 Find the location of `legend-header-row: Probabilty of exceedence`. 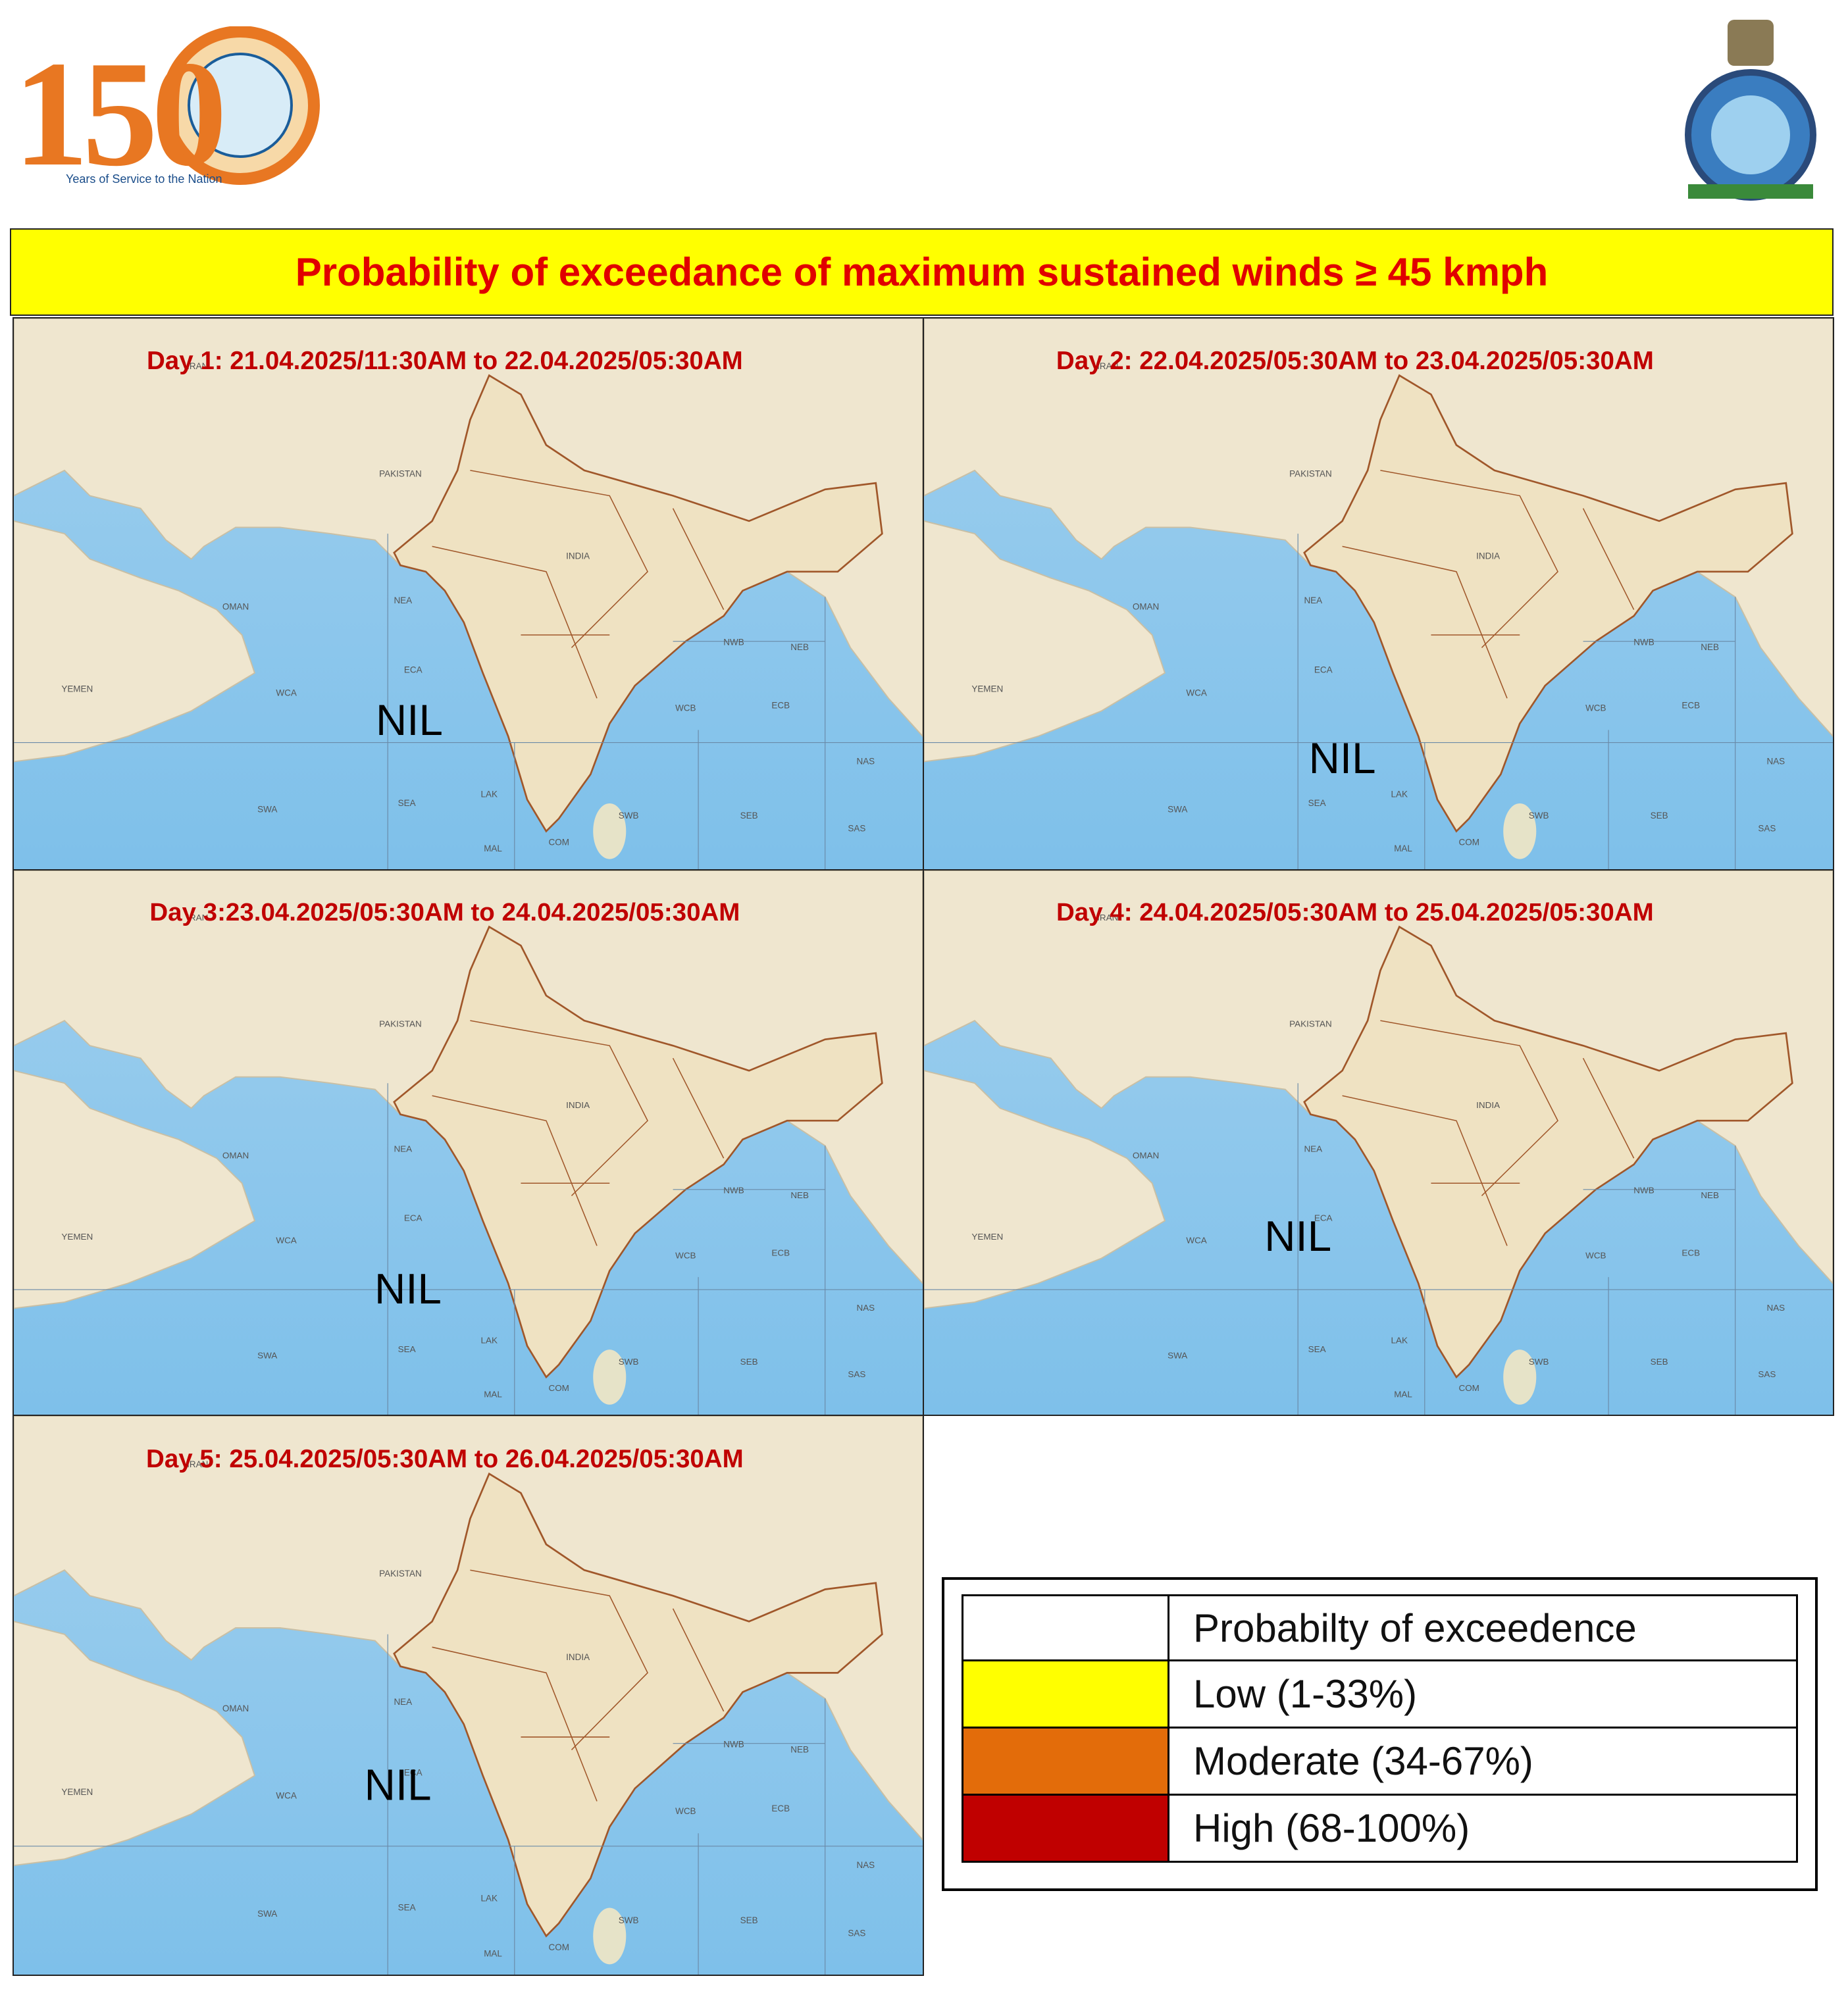

legend-header-row: Probabilty of exceedence is located at coordinates (1380, 1627).